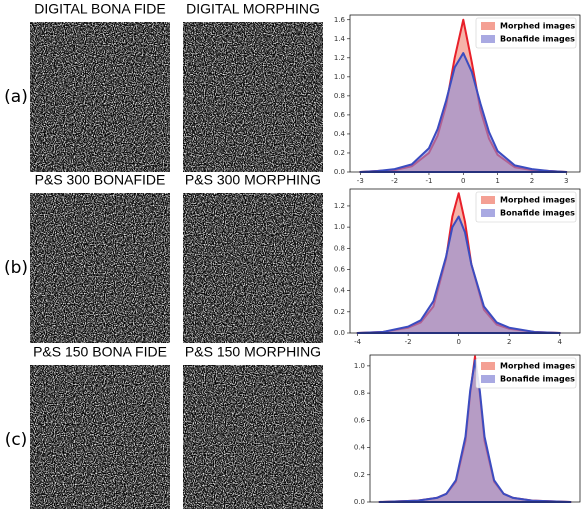 The height and width of the screenshot is (513, 585). I want to click on x-tick-label: 3, so click(566, 181).